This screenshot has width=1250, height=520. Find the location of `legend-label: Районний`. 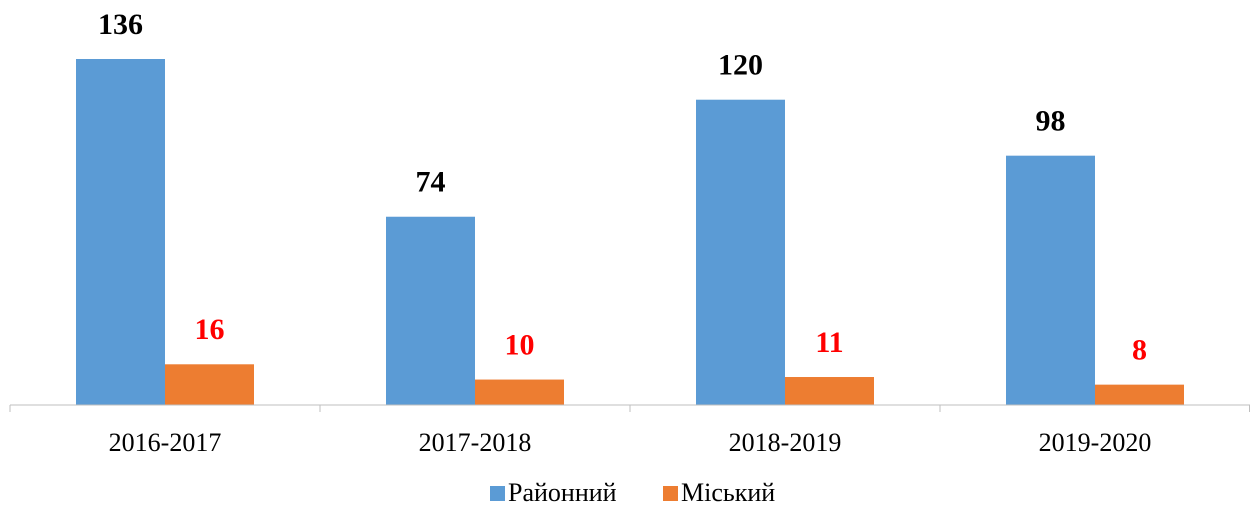

legend-label: Районний is located at coordinates (562, 492).